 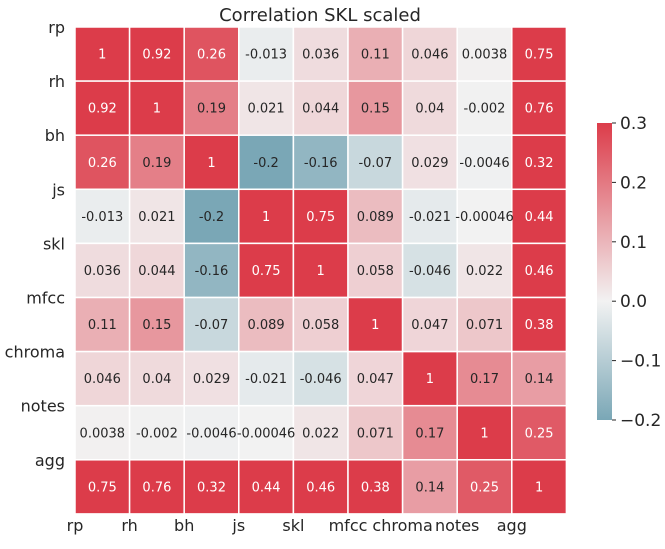 What do you see at coordinates (539, 379) in the screenshot?
I see `cell-value-label: 0.14` at bounding box center [539, 379].